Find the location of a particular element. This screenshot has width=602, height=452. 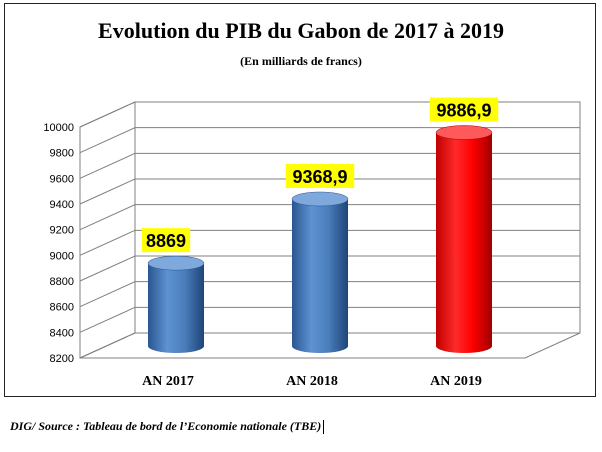

data-label-1: 9368,9 is located at coordinates (320, 175).